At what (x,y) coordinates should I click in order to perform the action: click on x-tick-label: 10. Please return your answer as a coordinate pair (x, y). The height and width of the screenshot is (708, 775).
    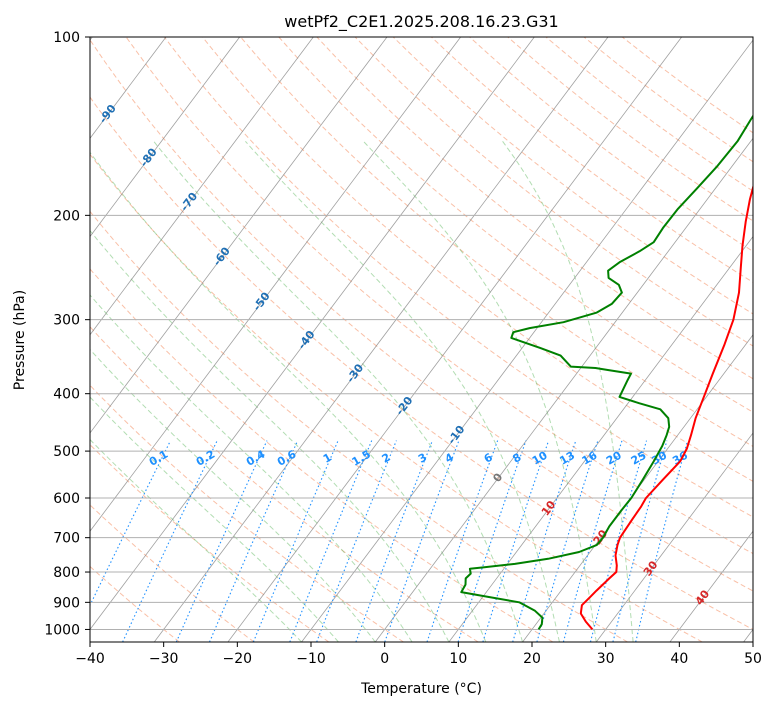
    Looking at the image, I should click on (458, 659).